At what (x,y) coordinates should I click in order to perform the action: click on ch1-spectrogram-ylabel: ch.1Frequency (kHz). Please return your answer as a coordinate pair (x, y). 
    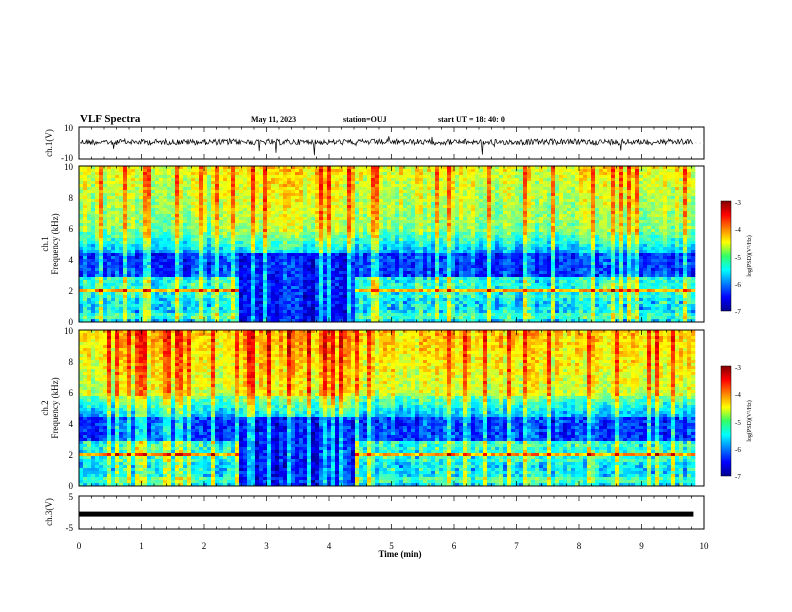
    Looking at the image, I should click on (50, 243).